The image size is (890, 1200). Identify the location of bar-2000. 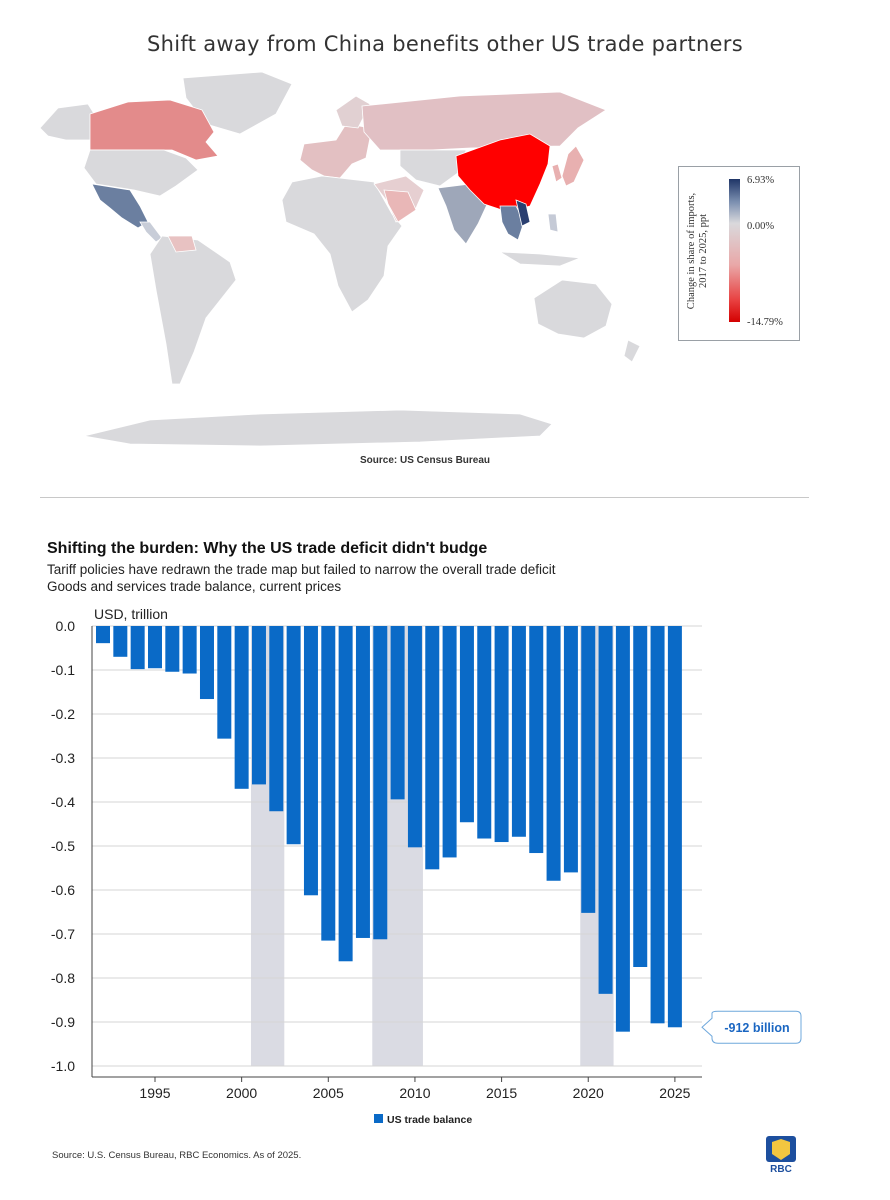
(241, 707).